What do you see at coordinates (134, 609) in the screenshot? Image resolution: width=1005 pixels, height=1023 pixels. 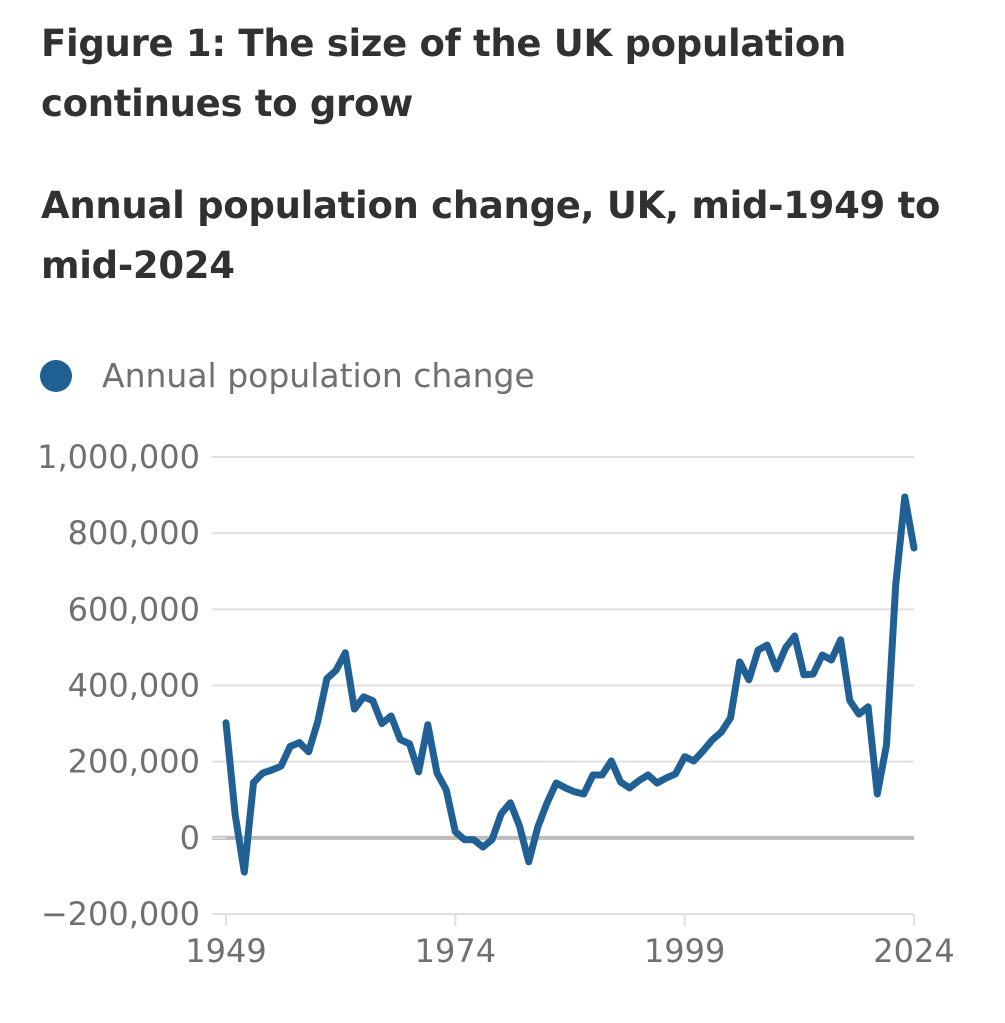 I see `y-tick-label: 600,000` at bounding box center [134, 609].